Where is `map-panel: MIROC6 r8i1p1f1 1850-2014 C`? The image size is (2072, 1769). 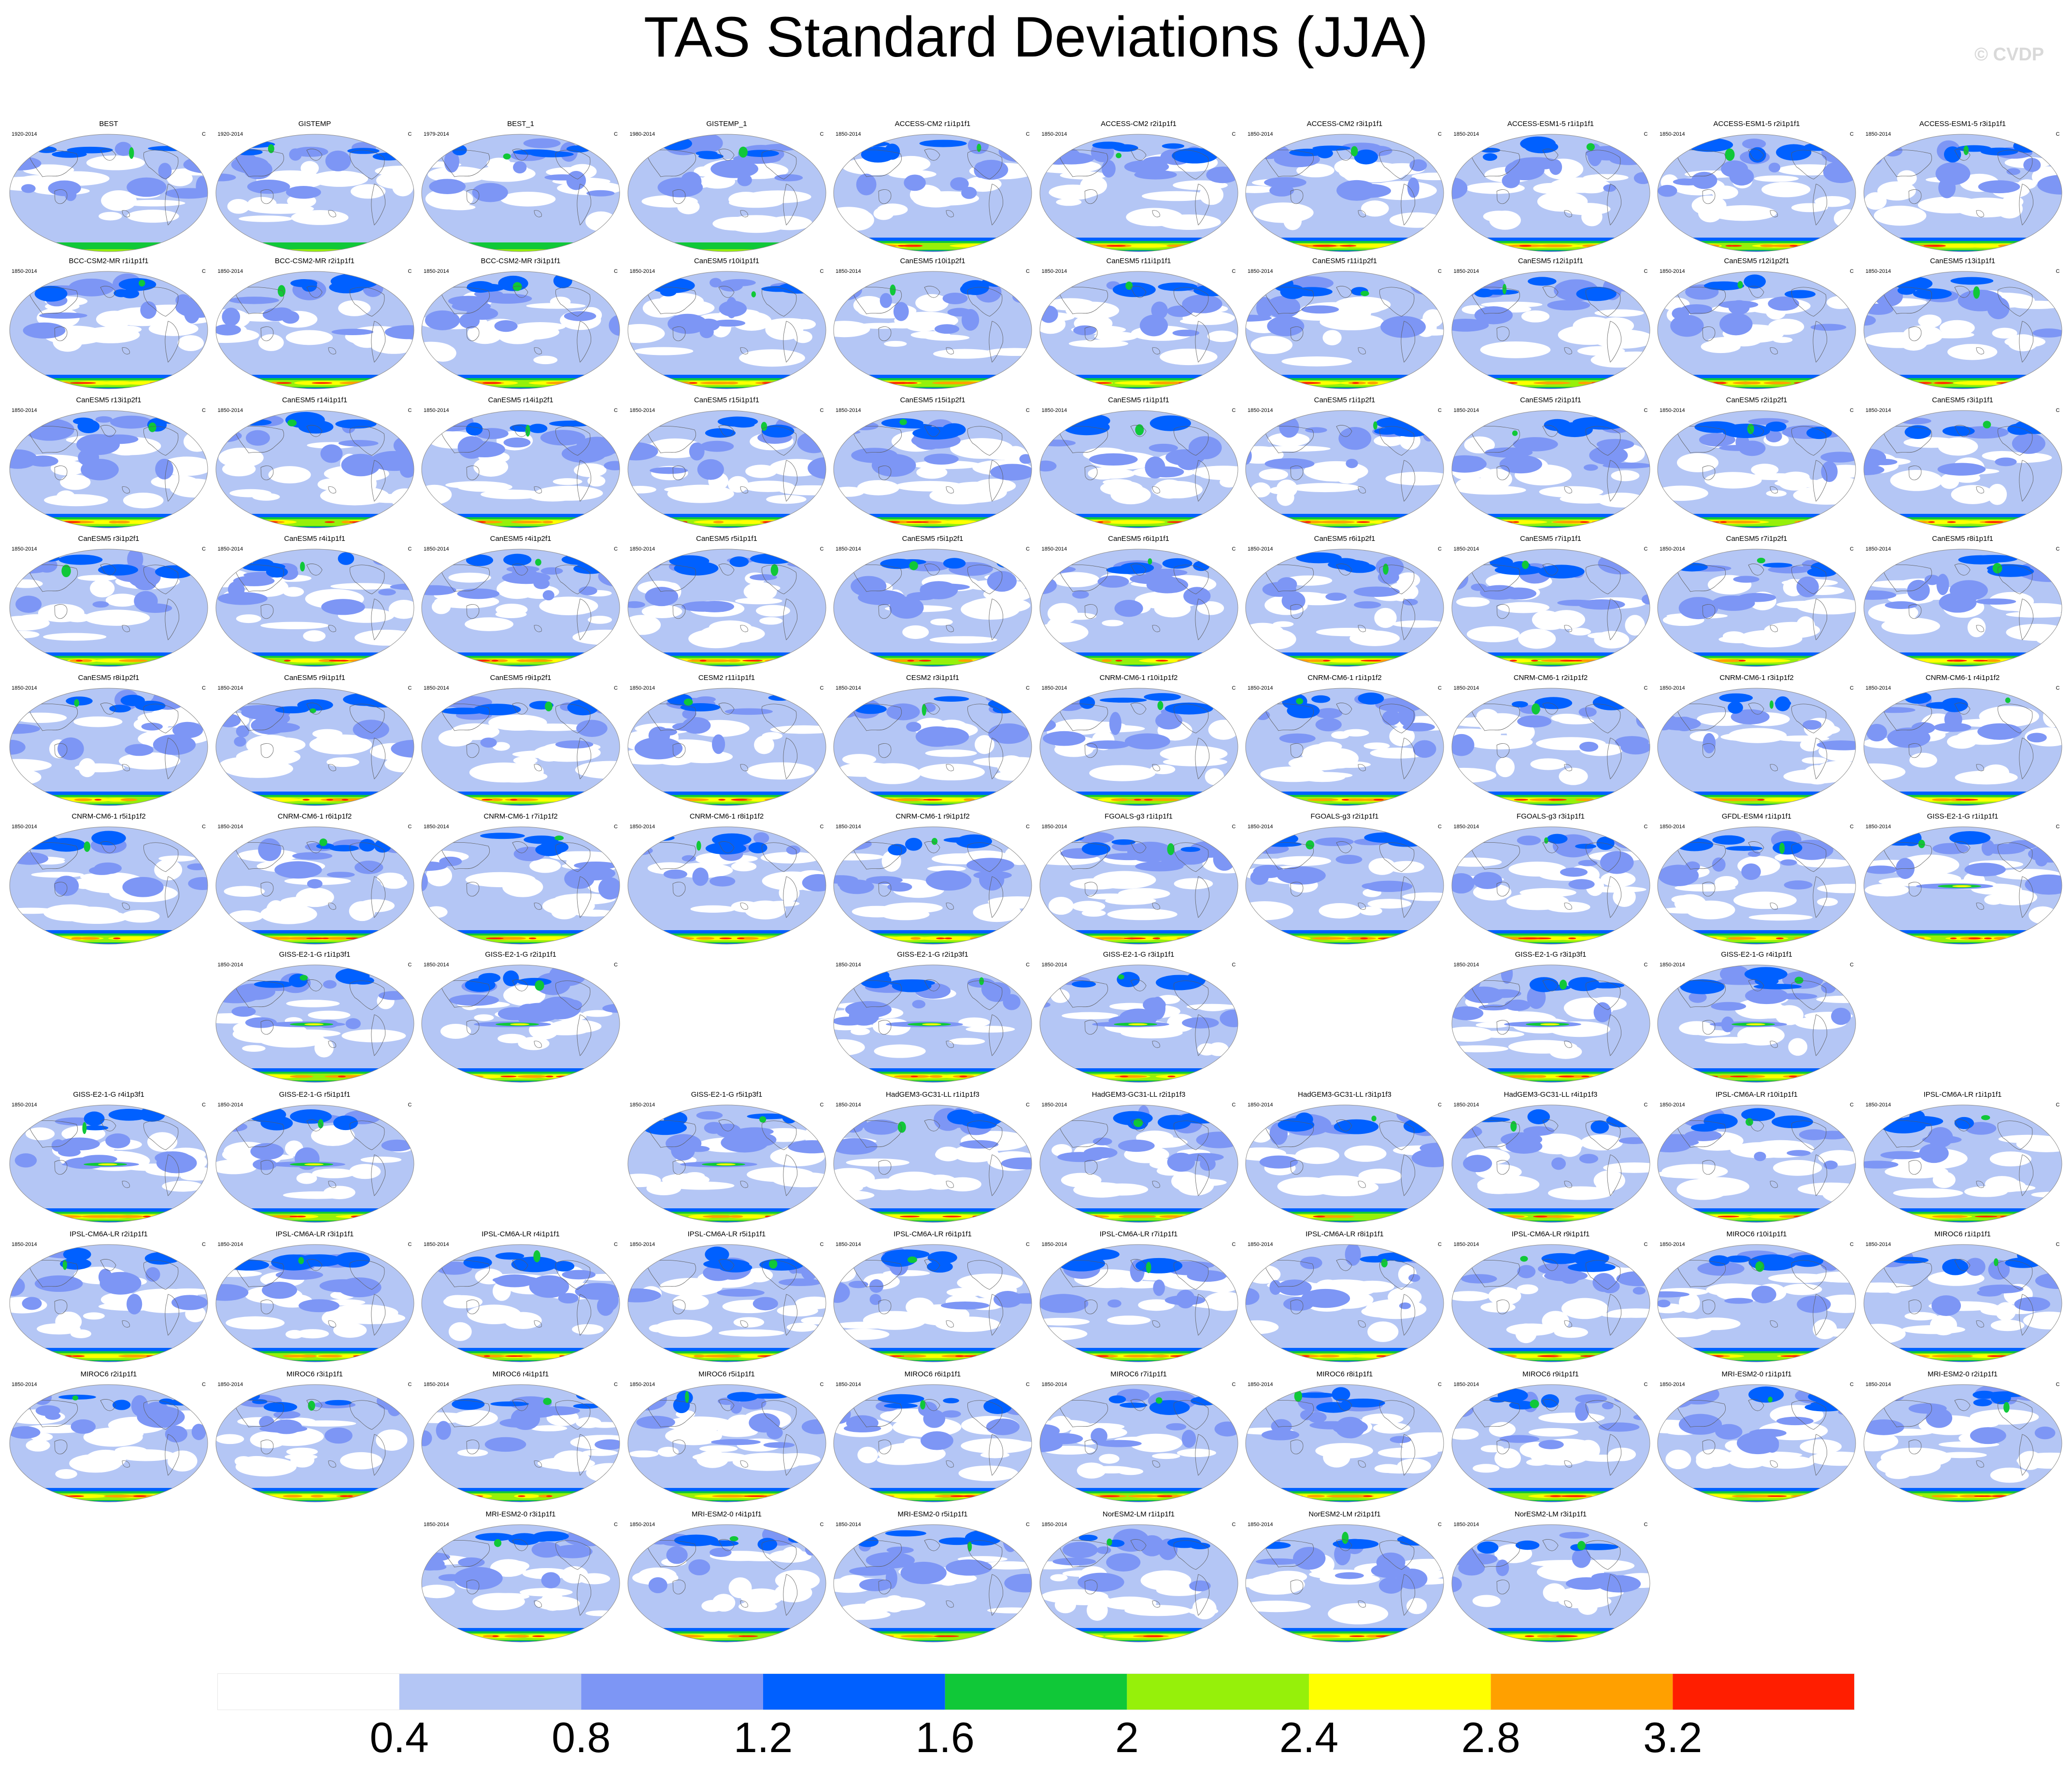 map-panel: MIROC6 r8i1p1f1 1850-2014 C is located at coordinates (1345, 1439).